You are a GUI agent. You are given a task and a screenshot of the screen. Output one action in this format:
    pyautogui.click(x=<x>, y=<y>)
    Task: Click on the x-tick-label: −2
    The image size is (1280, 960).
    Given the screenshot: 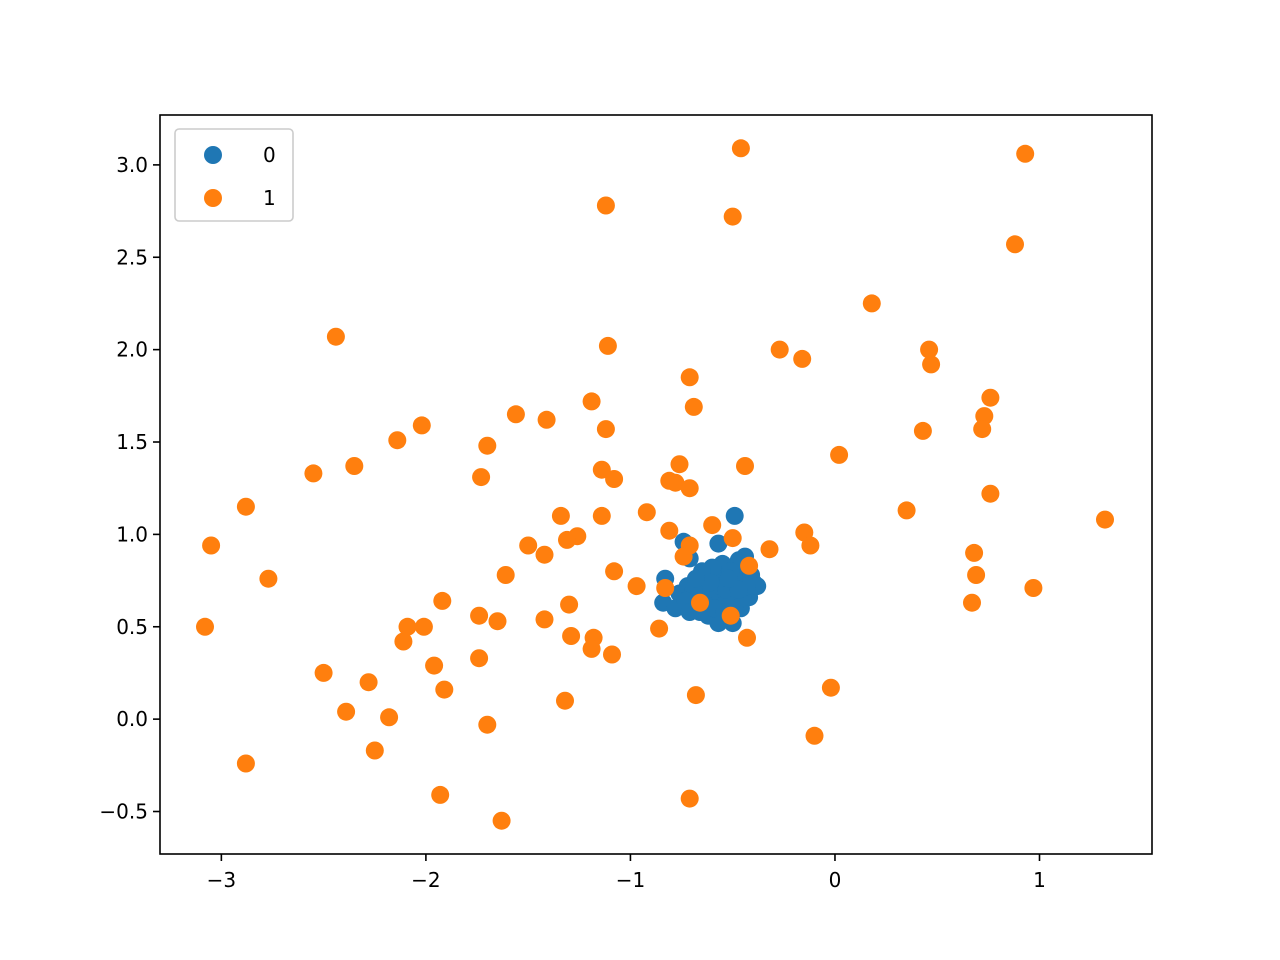 What is the action you would take?
    pyautogui.click(x=425, y=880)
    